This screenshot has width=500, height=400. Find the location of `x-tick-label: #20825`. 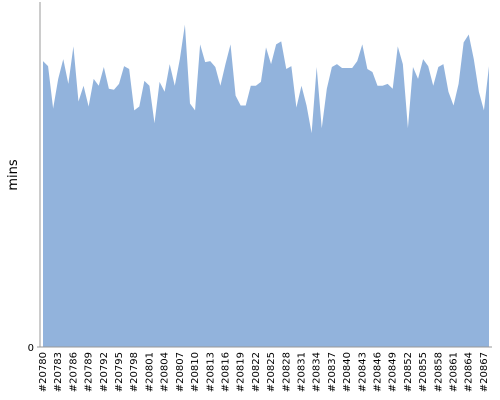

x-tick-label: #20825 is located at coordinates (271, 372).